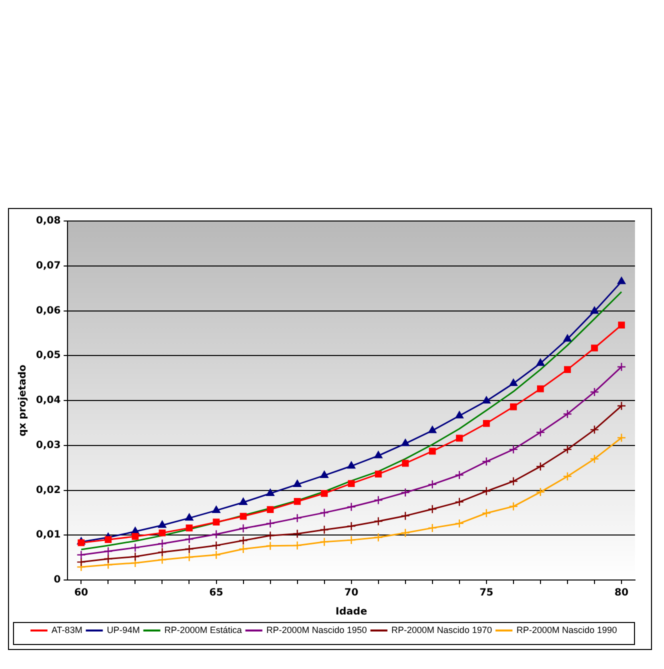 The height and width of the screenshot is (669, 664). I want to click on legend-label: RP-2000M Nascido 1970, so click(441, 629).